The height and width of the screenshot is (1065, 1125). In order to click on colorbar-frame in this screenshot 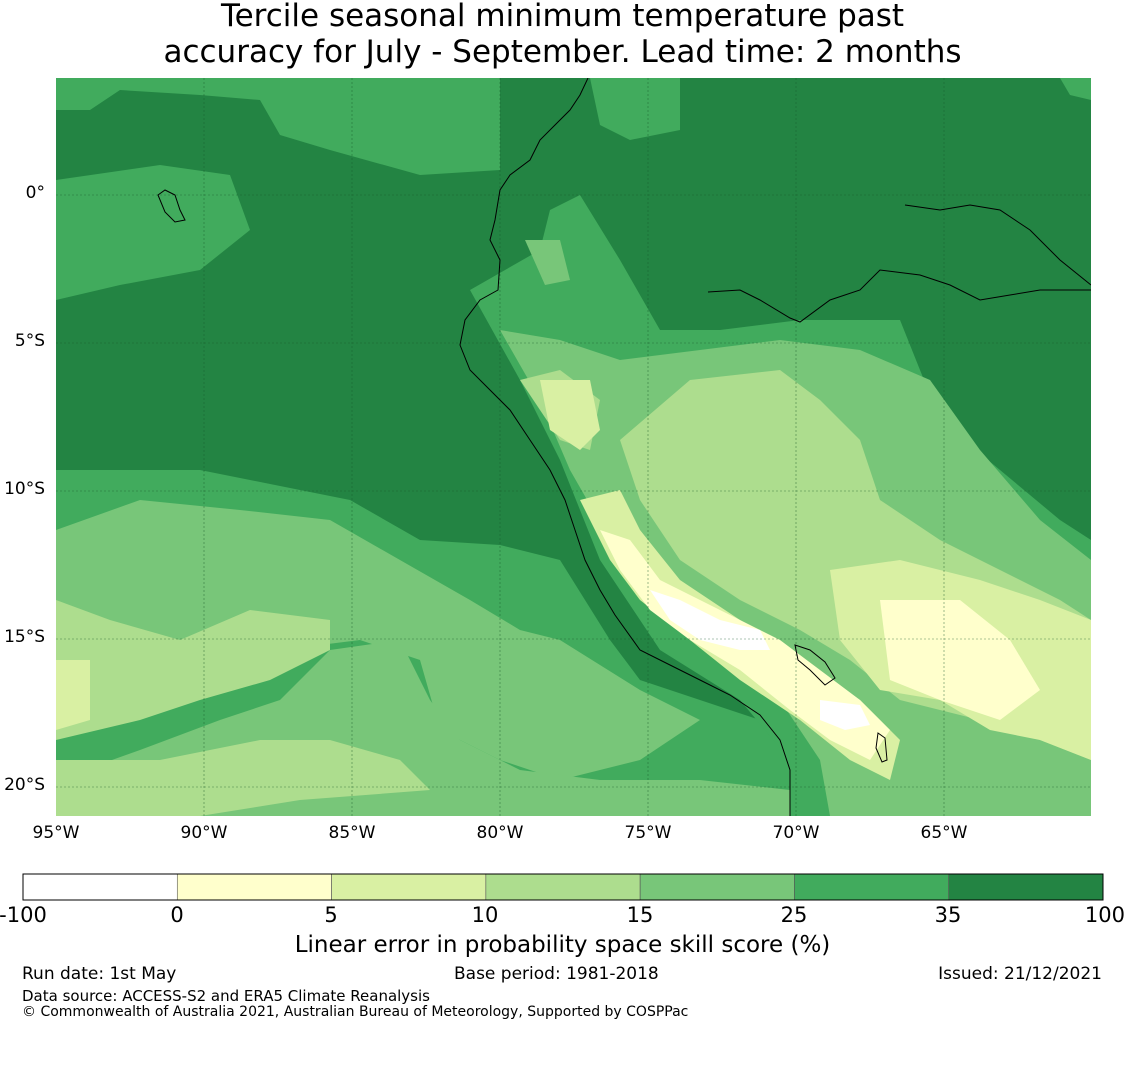, I will do `click(563, 887)`.